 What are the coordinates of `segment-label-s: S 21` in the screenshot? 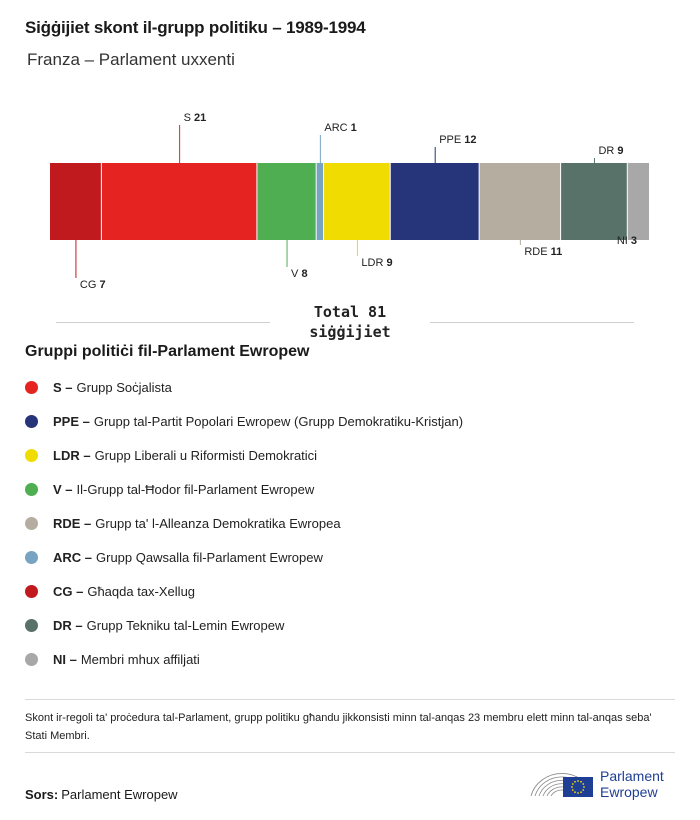 It's located at (195, 118).